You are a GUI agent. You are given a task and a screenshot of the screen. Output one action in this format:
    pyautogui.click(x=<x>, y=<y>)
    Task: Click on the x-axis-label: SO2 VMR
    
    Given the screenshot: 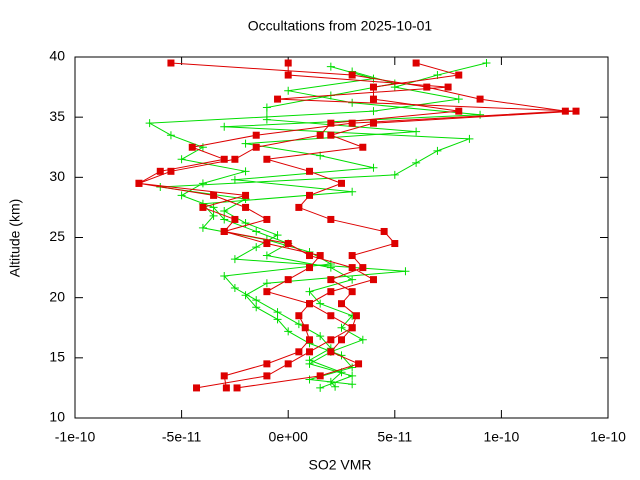 What is the action you would take?
    pyautogui.click(x=339, y=465)
    